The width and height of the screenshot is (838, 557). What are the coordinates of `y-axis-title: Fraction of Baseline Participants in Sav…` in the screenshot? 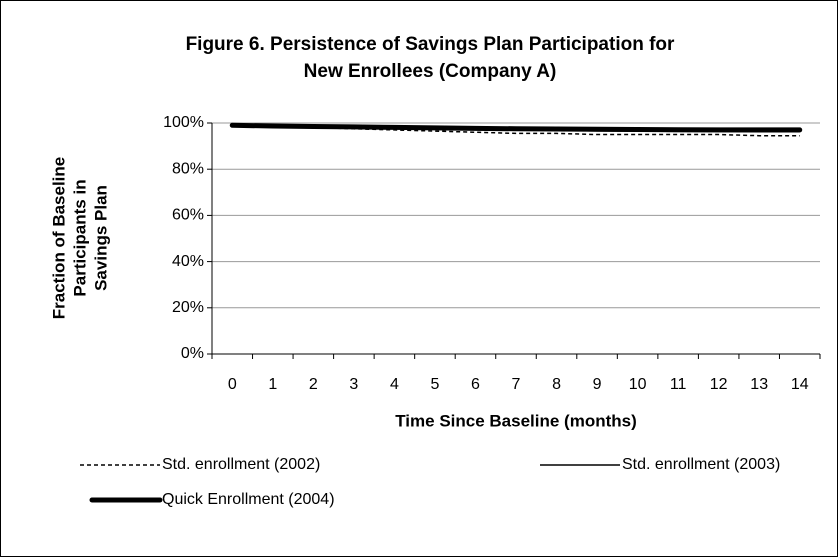 It's located at (79, 238).